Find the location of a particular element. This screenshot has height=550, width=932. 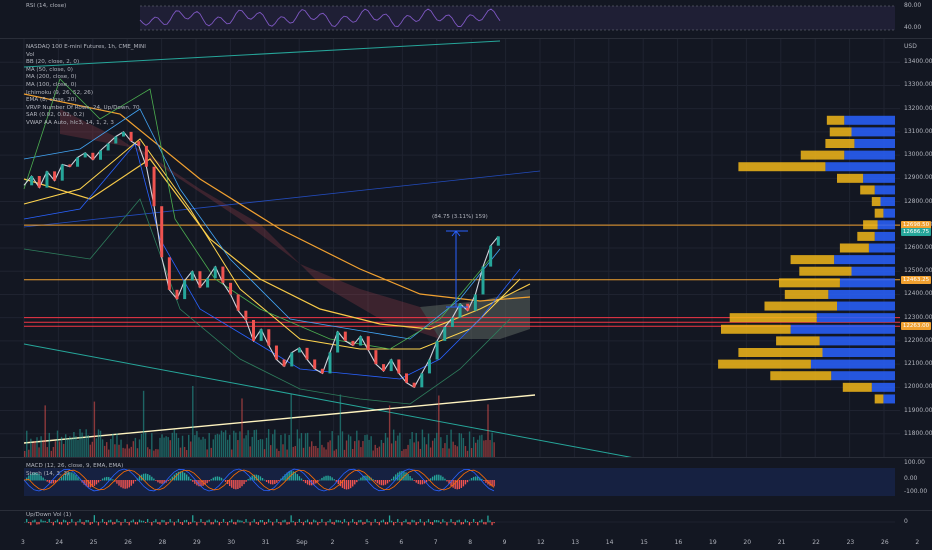

updown-pane: Up/Down Vol (1) is located at coordinates (450, 523).